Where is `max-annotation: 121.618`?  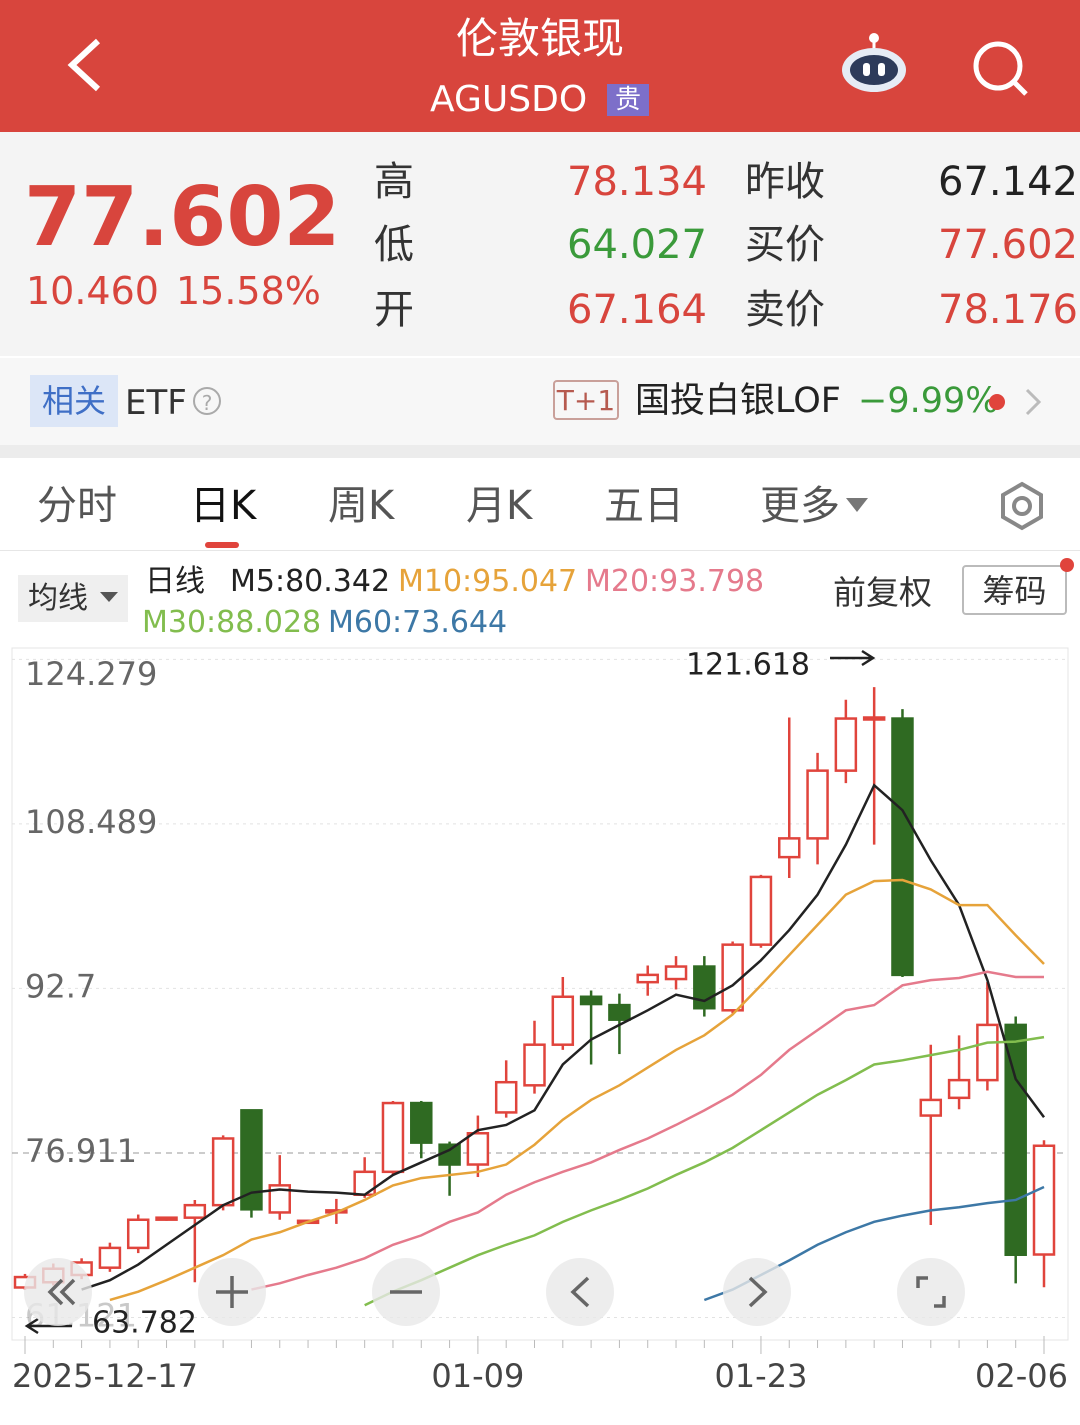 max-annotation: 121.618 is located at coordinates (748, 665).